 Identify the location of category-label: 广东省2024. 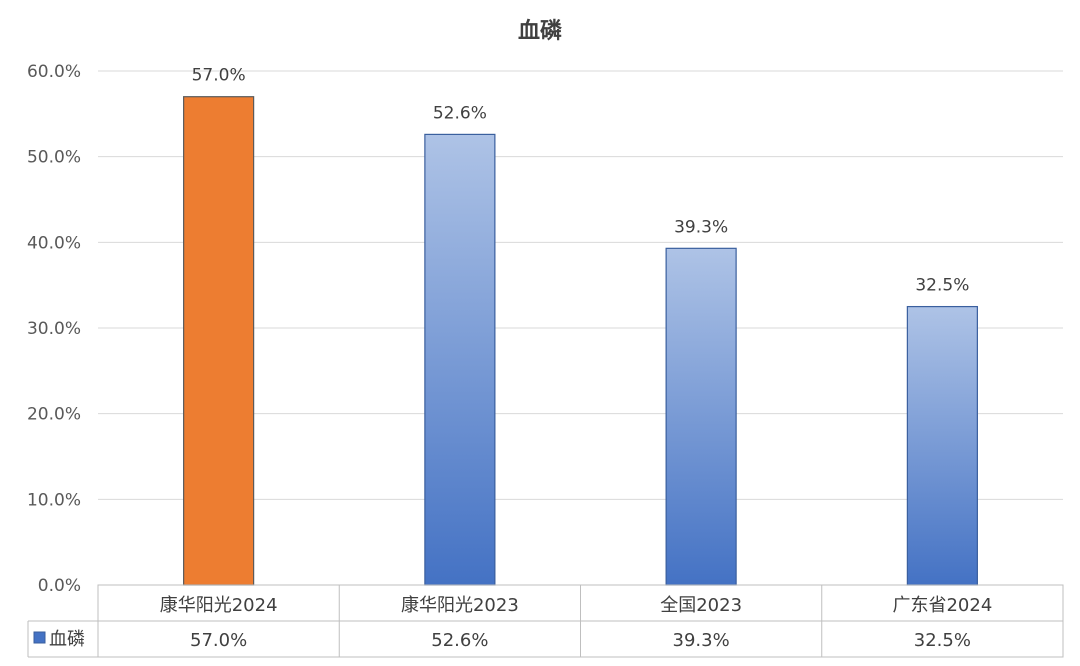
(942, 605).